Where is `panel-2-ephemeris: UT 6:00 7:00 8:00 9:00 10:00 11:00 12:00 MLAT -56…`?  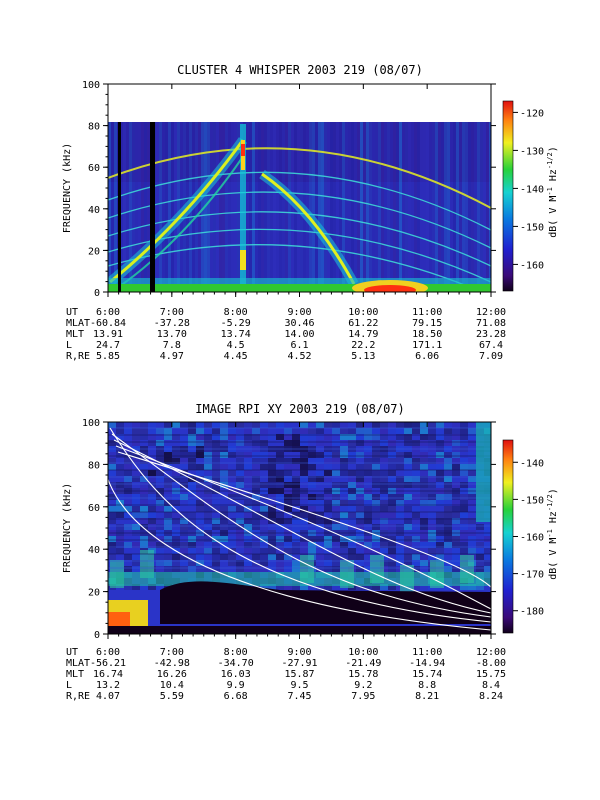 panel-2-ephemeris: UT 6:00 7:00 8:00 9:00 10:00 11:00 12:00 MLAT -56… is located at coordinates (286, 674).